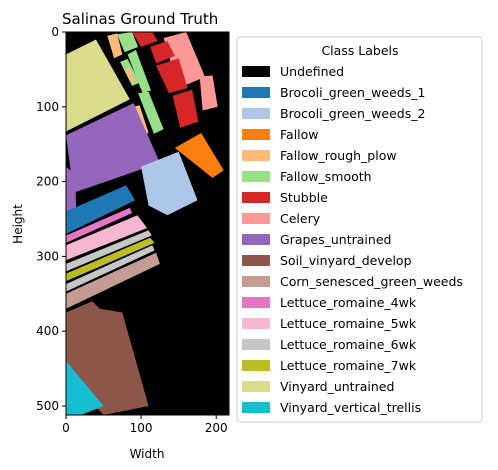 The image size is (498, 470). What do you see at coordinates (352, 92) in the screenshot?
I see `legend-label: Brocoli_green_weeds_1` at bounding box center [352, 92].